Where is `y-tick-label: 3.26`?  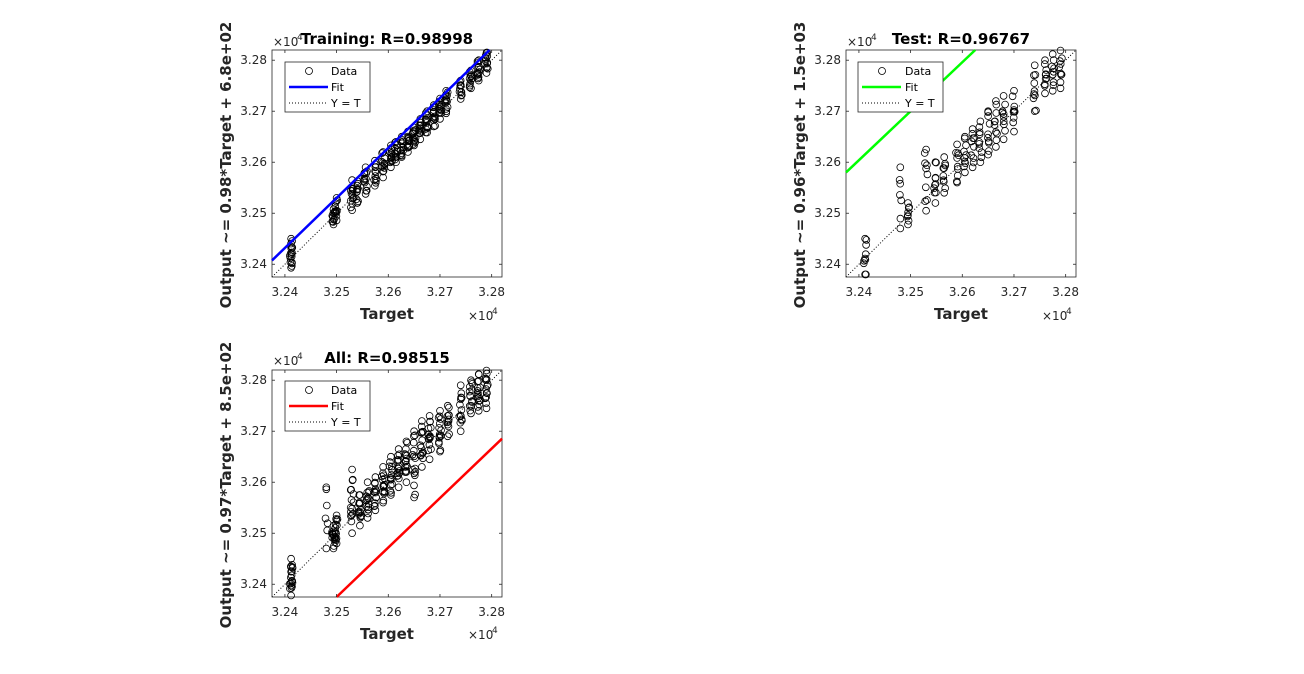
y-tick-label: 3.26 is located at coordinates (827, 162).